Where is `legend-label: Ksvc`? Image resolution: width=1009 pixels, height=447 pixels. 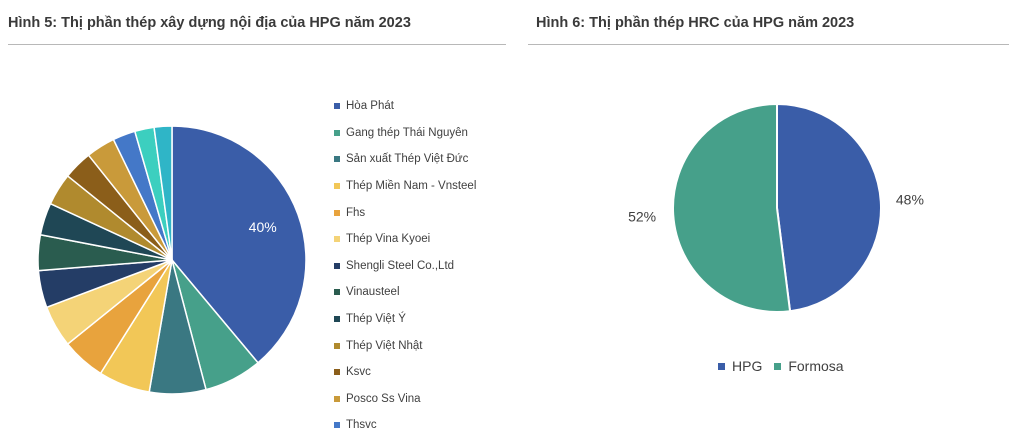
legend-label: Ksvc is located at coordinates (358, 372).